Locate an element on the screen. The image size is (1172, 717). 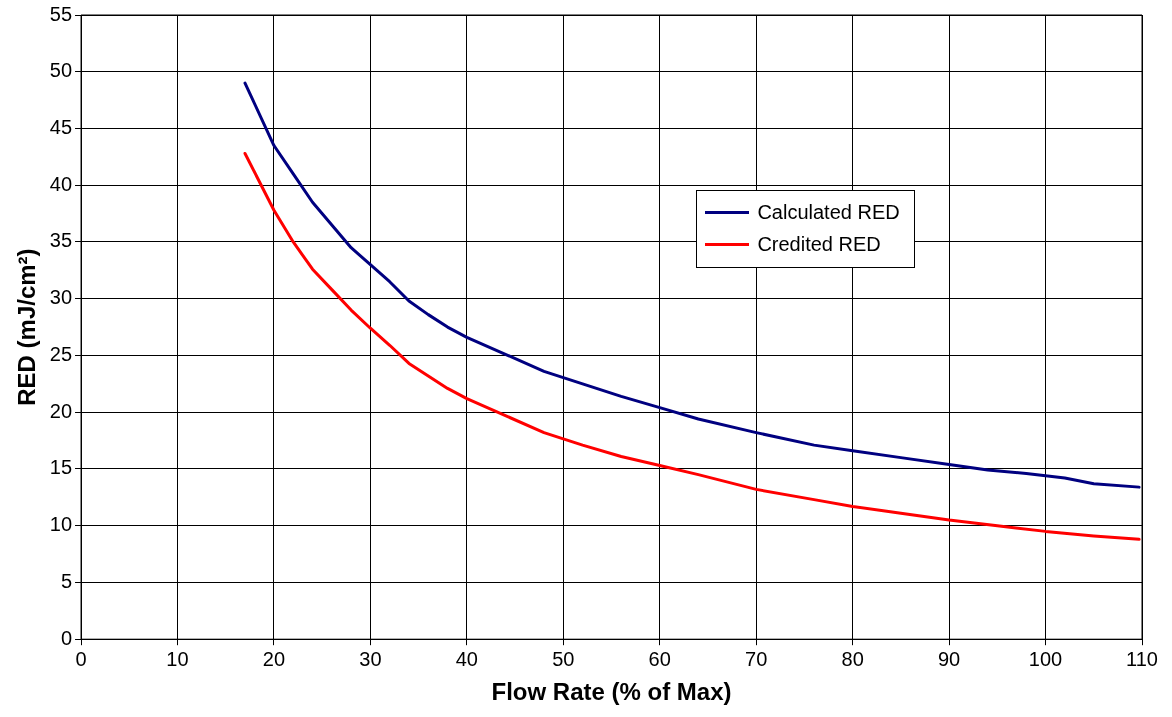
x-tick-label: 90 is located at coordinates (949, 658).